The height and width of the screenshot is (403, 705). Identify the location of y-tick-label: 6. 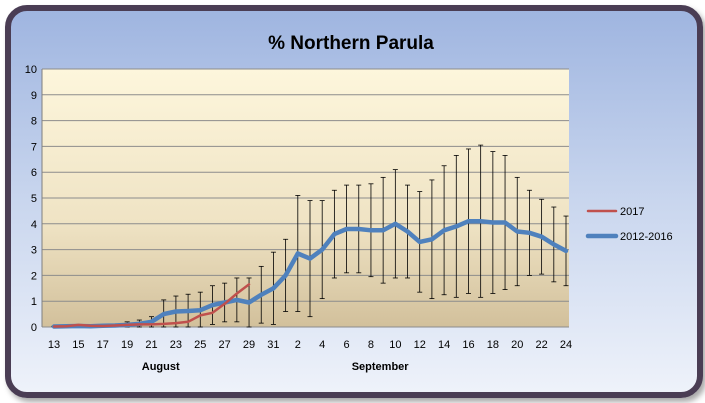
(34, 173).